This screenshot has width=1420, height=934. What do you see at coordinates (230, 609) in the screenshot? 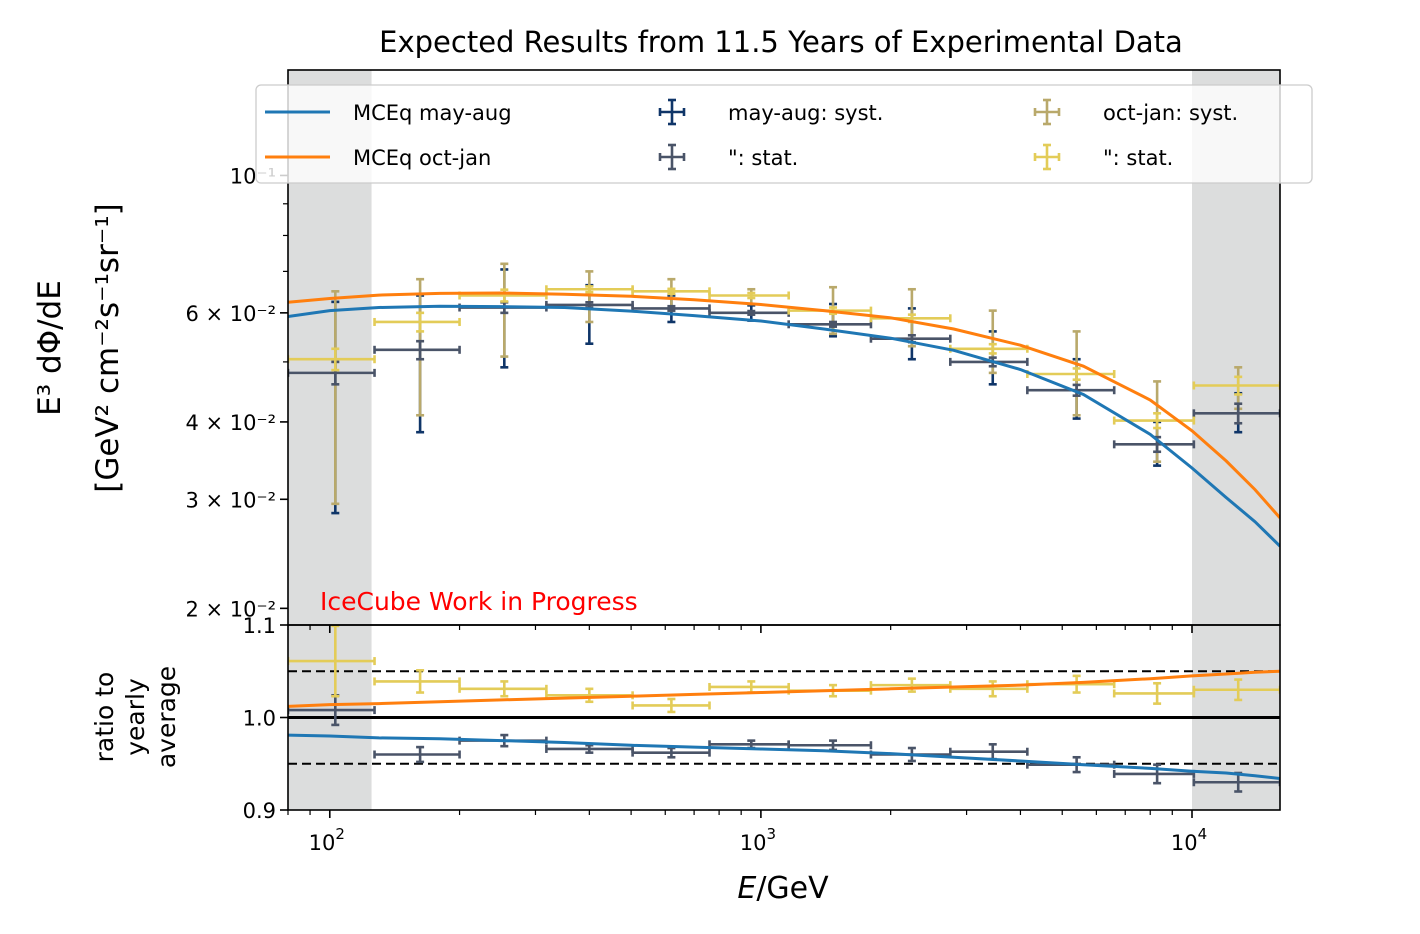
I see `y-tick-label-top-4: 2 × 10⁻²` at bounding box center [230, 609].